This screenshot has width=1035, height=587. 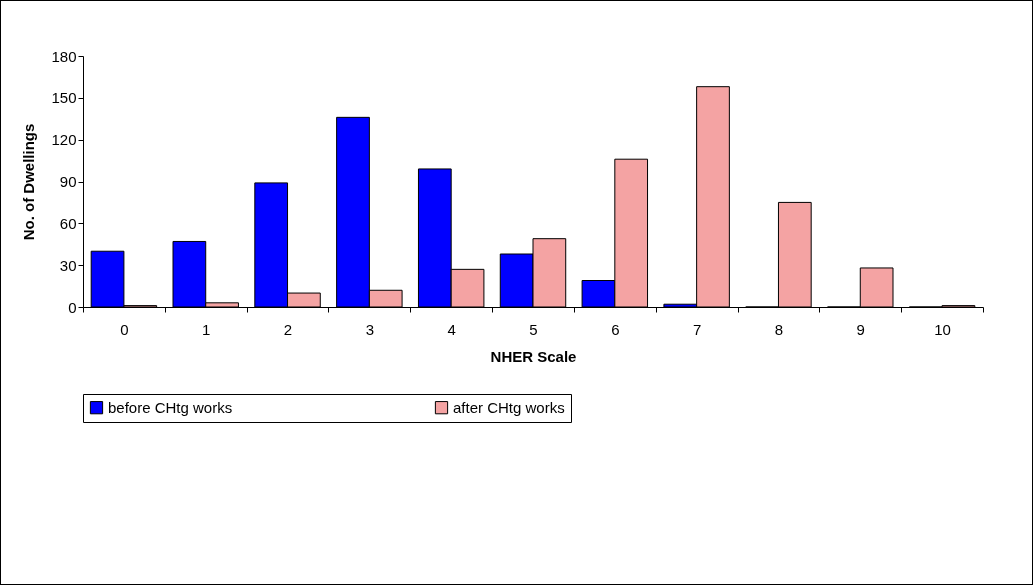 I want to click on x-tick-label: 6, so click(x=615, y=329).